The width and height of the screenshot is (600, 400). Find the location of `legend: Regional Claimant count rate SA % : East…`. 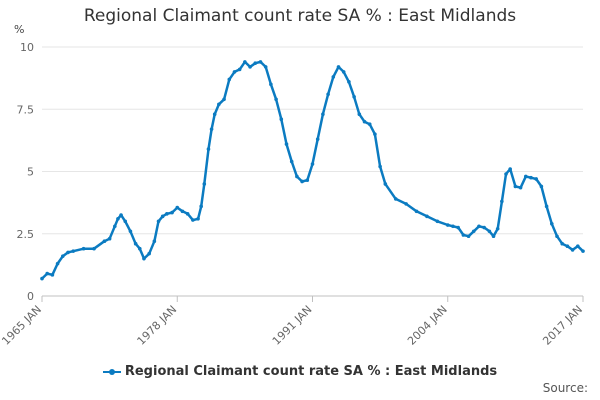

legend: Regional Claimant count rate SA % : East… is located at coordinates (300, 371).